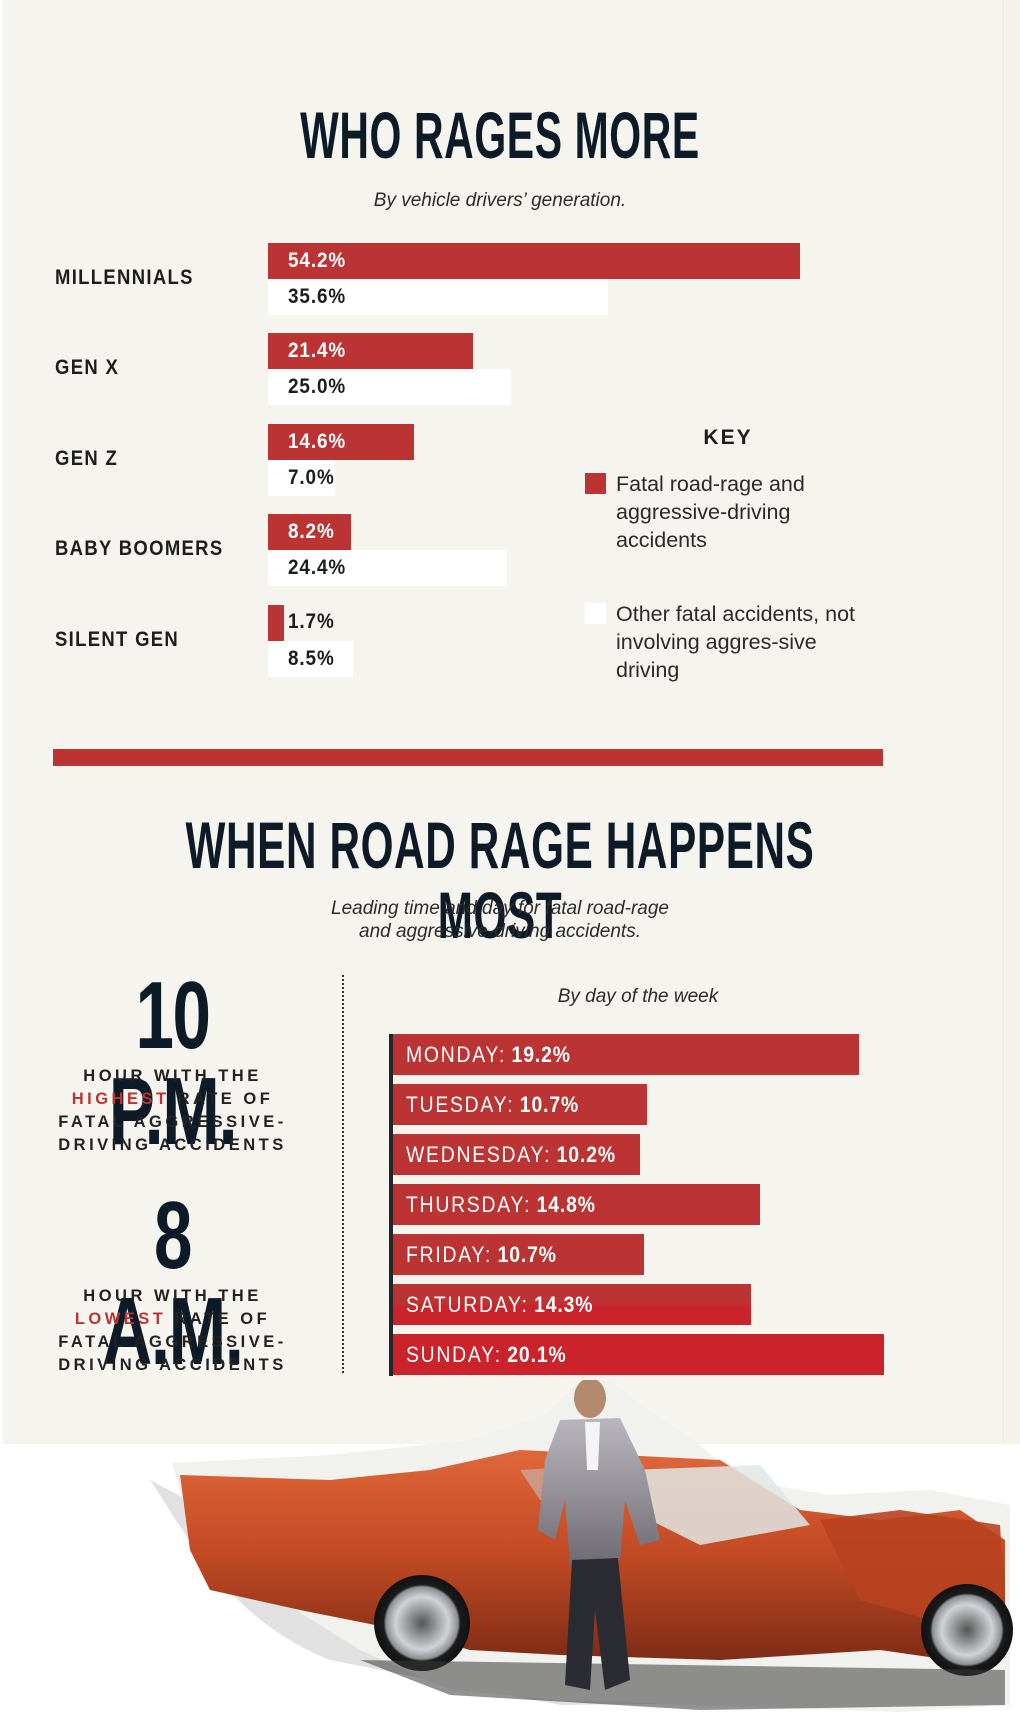 The width and height of the screenshot is (1020, 1718). I want to click on highest-hour-value: 10 P.M., so click(173, 1063).